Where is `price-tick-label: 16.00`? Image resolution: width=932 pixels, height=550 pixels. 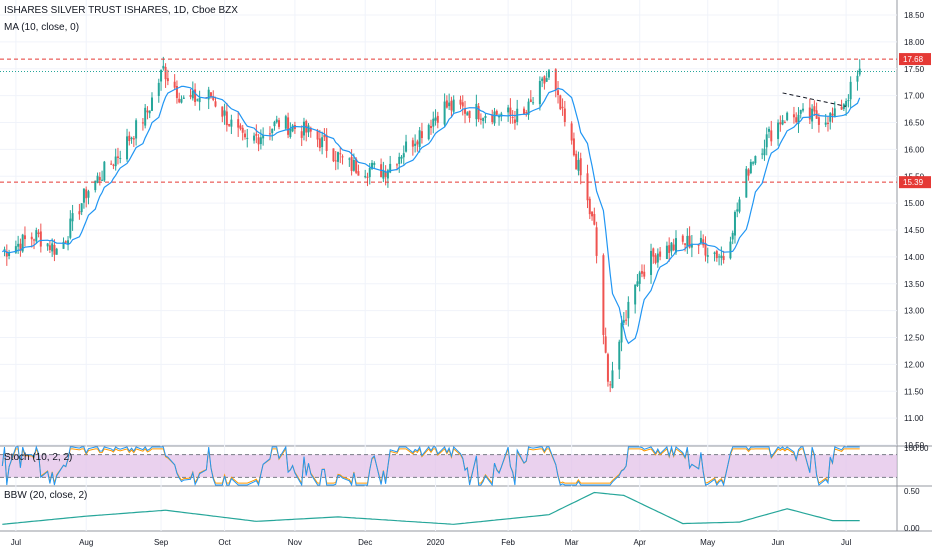
price-tick-label: 16.00 is located at coordinates (914, 149).